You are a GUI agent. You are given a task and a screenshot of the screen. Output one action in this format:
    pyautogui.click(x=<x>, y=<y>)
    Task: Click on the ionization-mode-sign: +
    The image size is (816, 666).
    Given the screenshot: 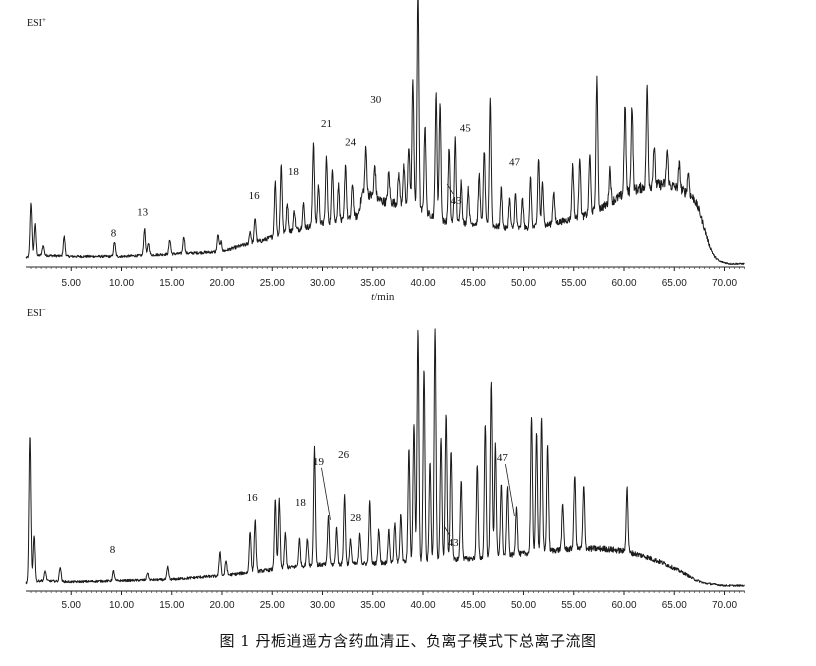 What is the action you would take?
    pyautogui.click(x=44, y=20)
    